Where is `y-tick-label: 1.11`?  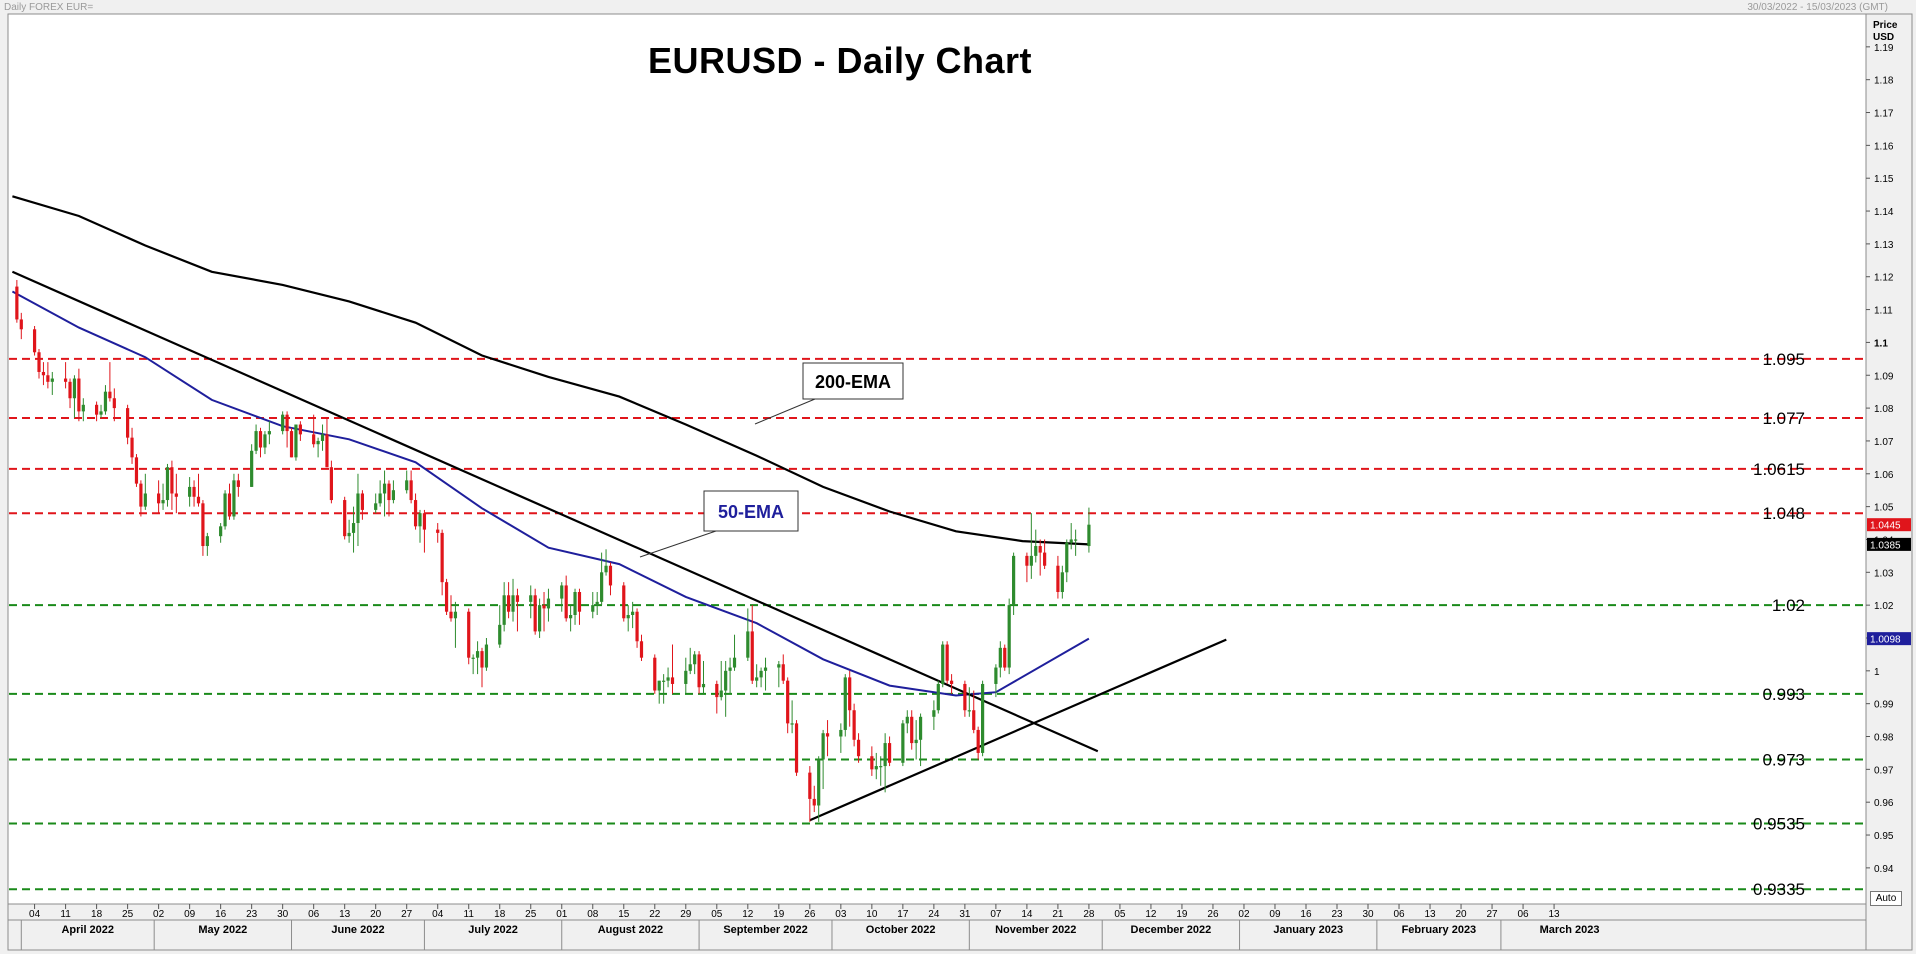 y-tick-label: 1.11 is located at coordinates (1883, 311).